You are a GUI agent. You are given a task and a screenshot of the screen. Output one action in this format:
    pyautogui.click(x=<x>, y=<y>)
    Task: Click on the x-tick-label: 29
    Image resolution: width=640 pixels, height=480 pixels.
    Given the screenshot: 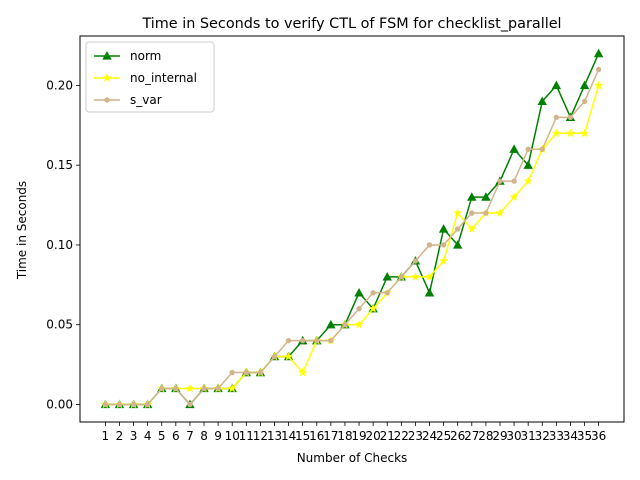 What is the action you would take?
    pyautogui.click(x=499, y=436)
    